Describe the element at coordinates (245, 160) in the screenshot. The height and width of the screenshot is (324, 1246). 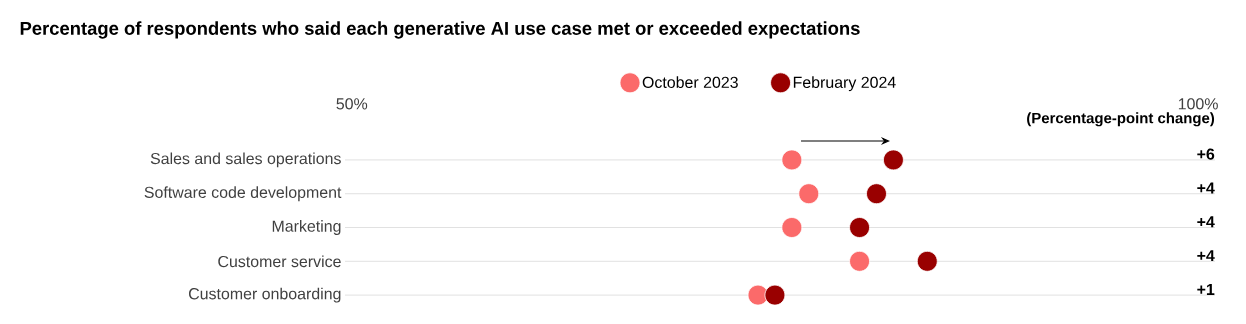
I see `y-tick-label: Sales and sales operations` at that location.